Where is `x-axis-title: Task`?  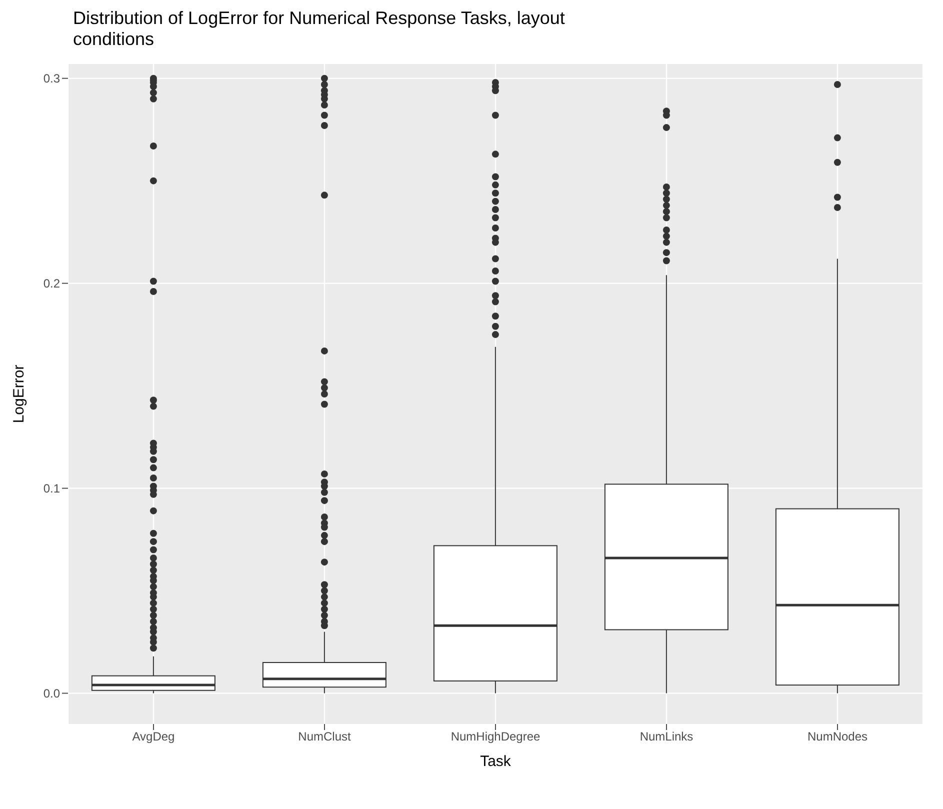 x-axis-title: Task is located at coordinates (496, 761).